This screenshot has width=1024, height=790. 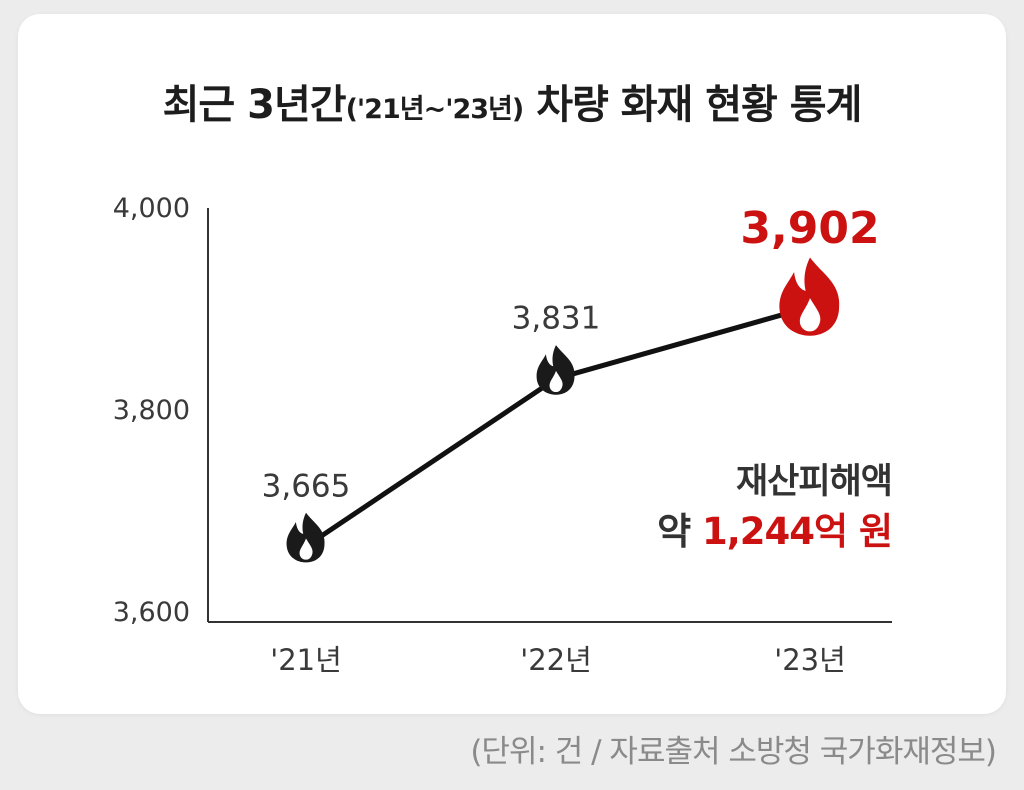 I want to click on y-tick-label: 4,000, so click(x=151, y=208).